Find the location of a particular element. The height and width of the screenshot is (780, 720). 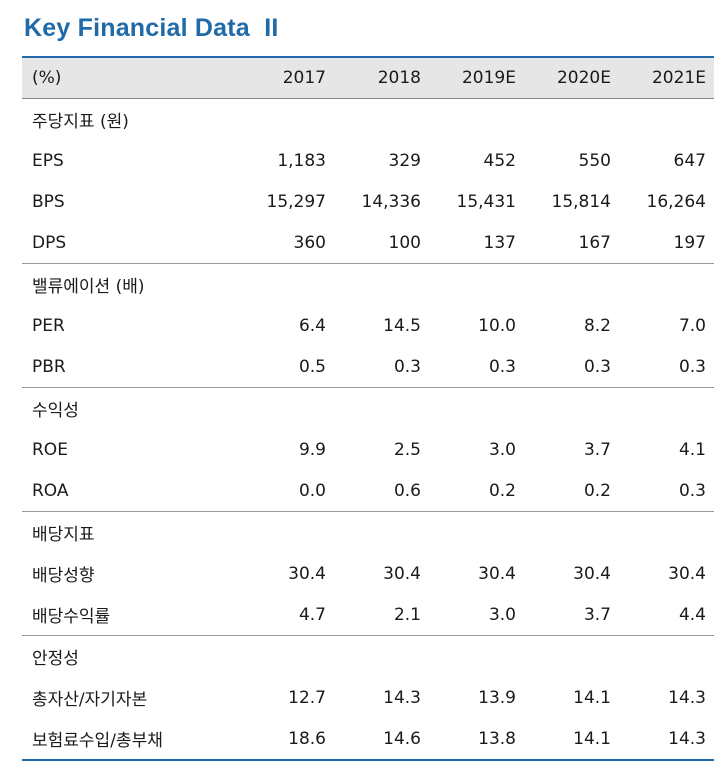

table-cell: 360 is located at coordinates (309, 242).